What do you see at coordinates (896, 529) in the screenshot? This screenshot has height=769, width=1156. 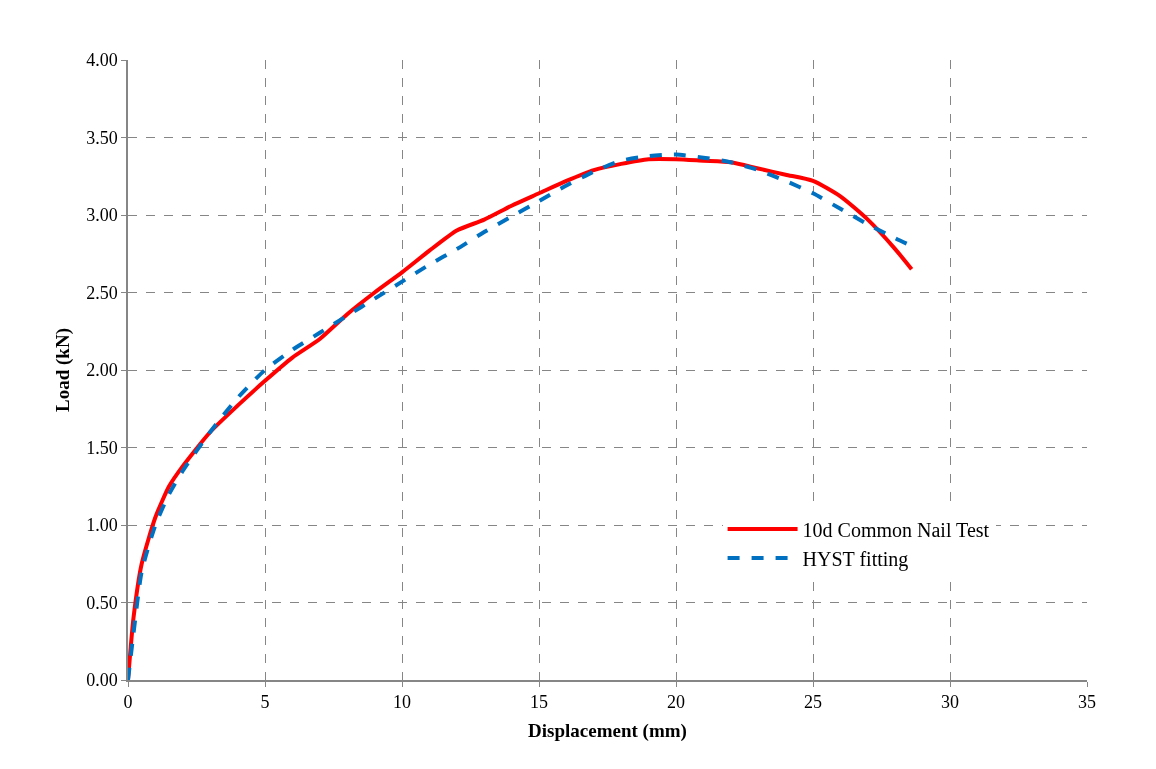 I see `legend-label: 10d Common Nail Test` at bounding box center [896, 529].